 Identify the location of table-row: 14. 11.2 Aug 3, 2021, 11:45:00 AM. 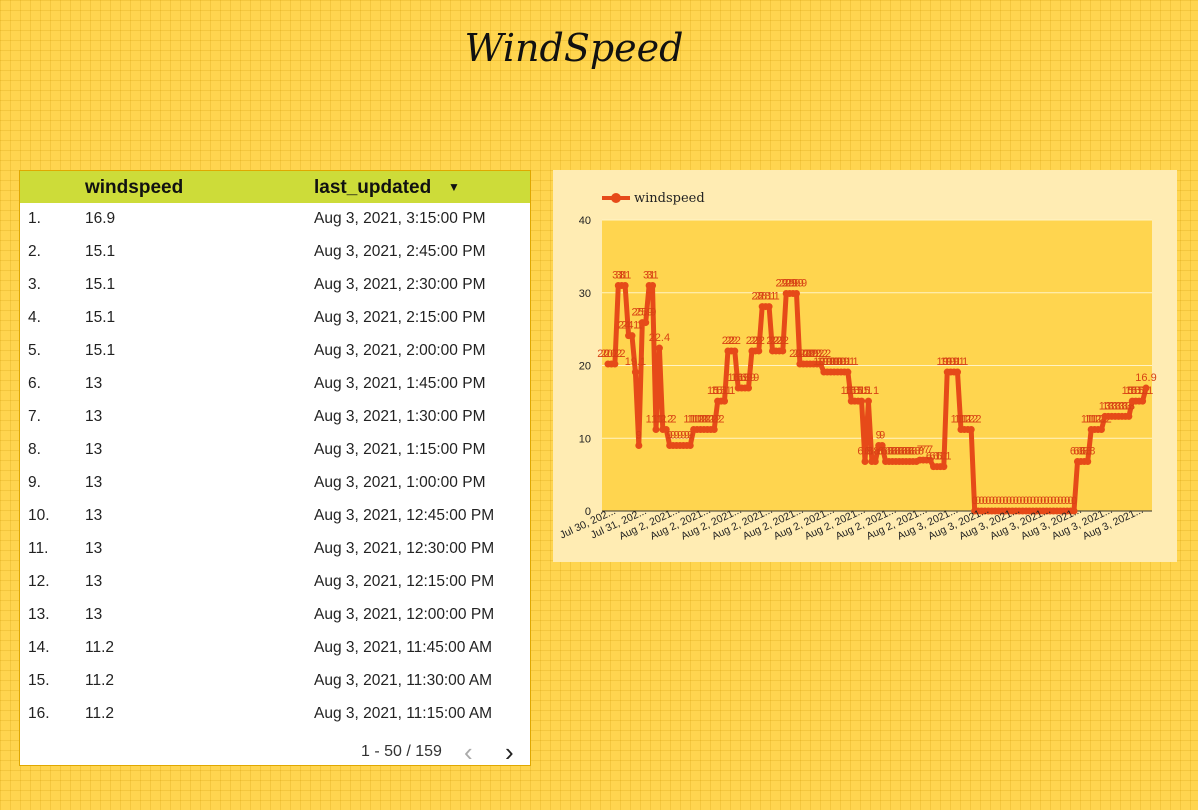
(275, 648).